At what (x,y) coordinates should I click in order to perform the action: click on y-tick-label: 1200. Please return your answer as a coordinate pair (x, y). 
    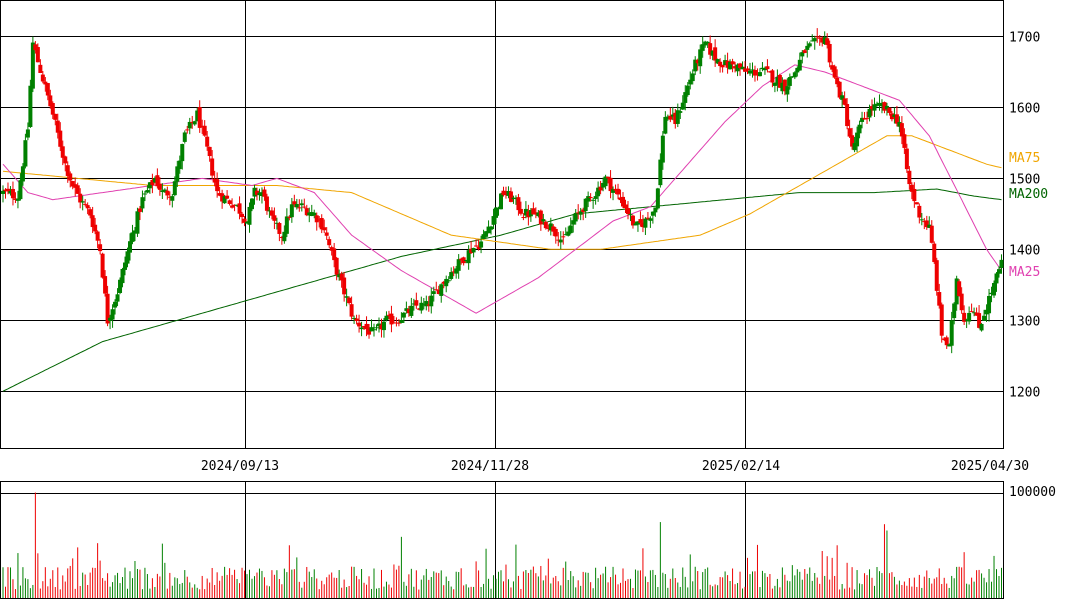
    Looking at the image, I should click on (1024, 393).